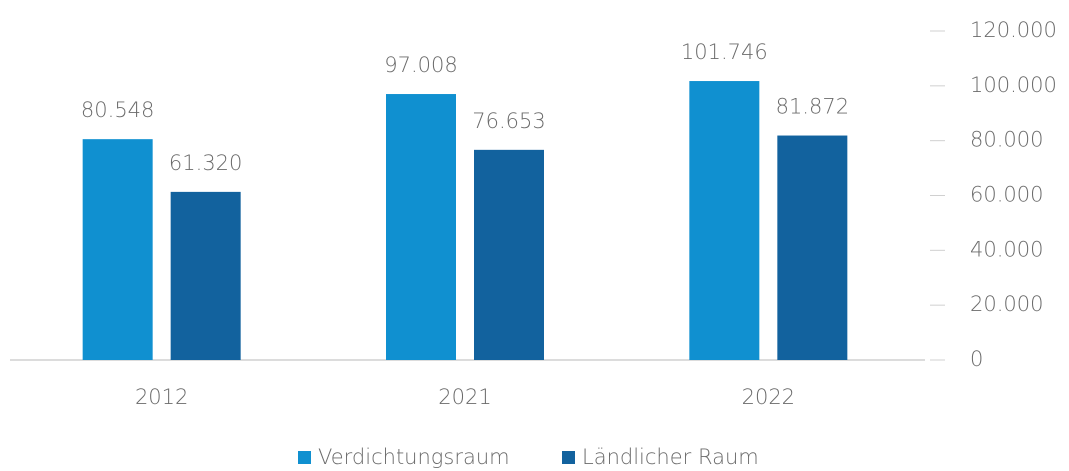  Describe the element at coordinates (1013, 85) in the screenshot. I see `y-tick-label: 100.000` at that location.